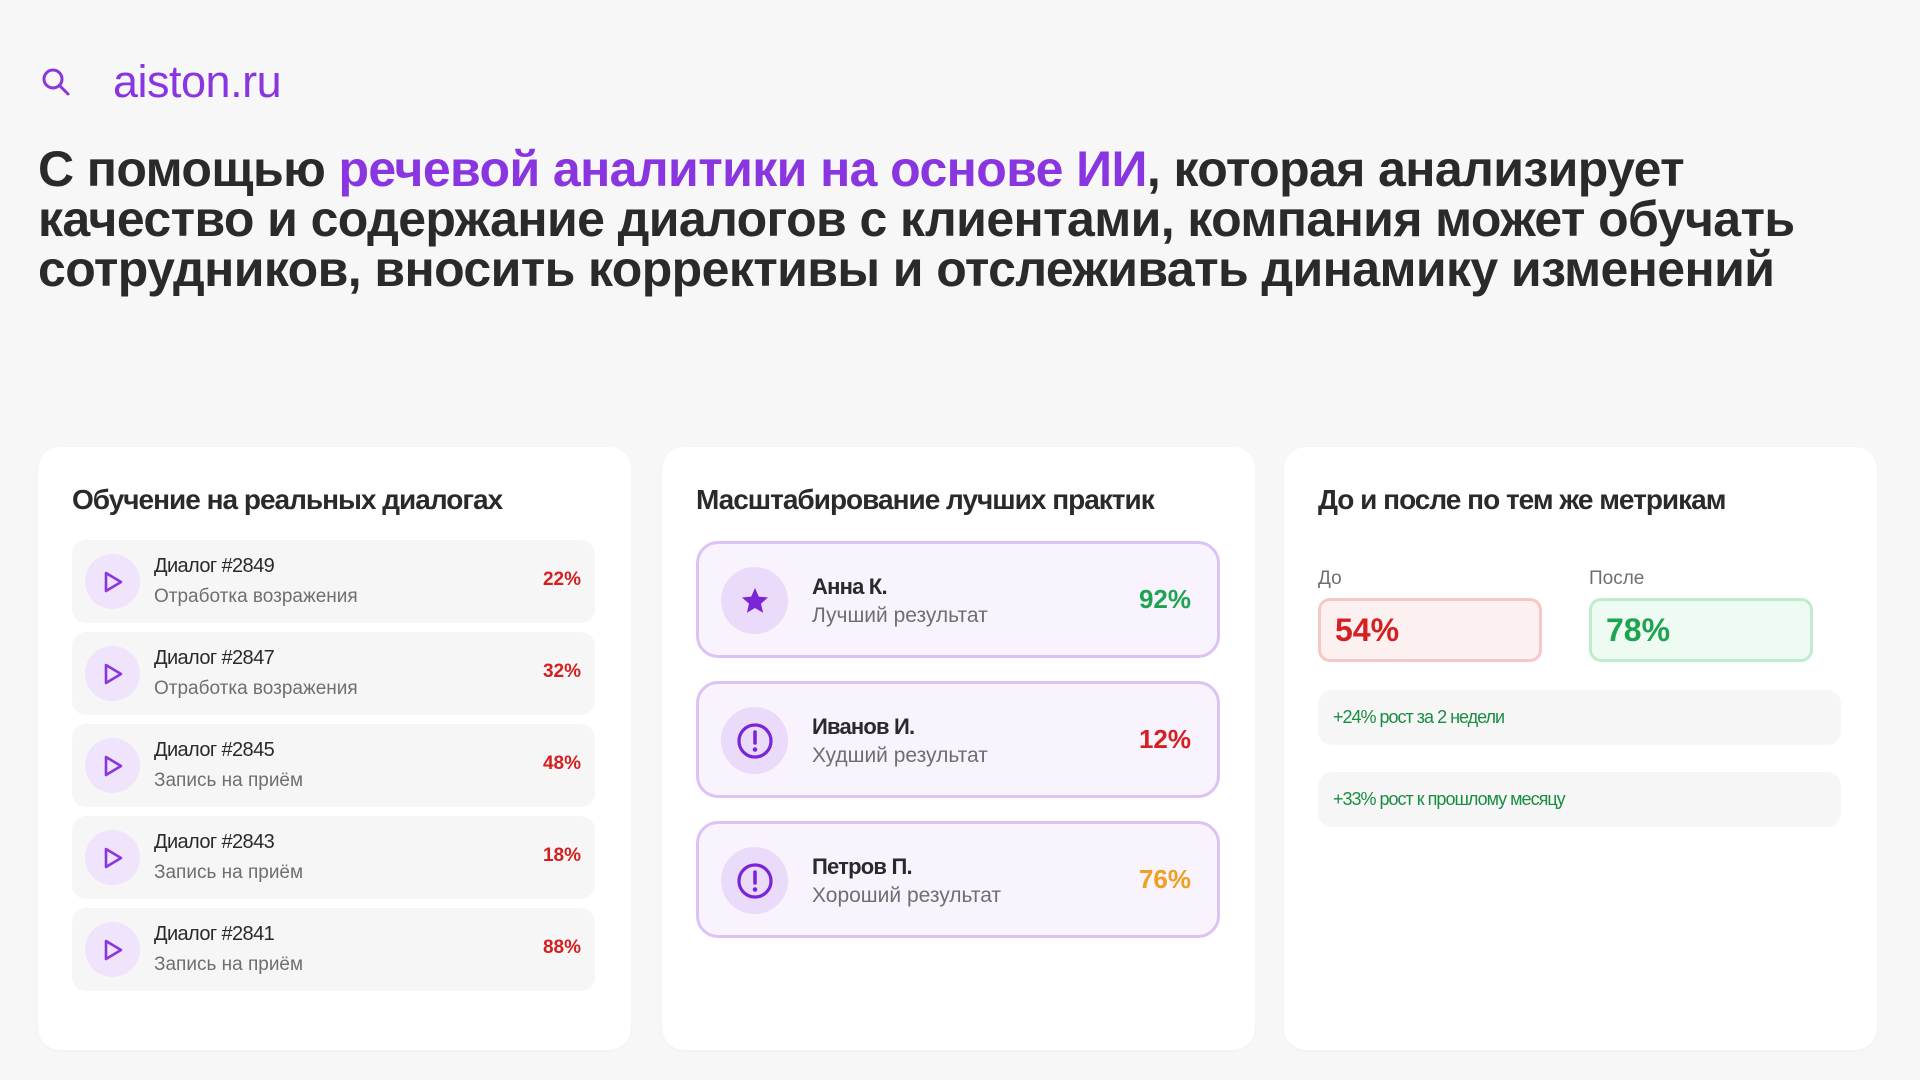 Image resolution: width=1920 pixels, height=1080 pixels. What do you see at coordinates (333, 765) in the screenshot?
I see `dialog-item: Диалог #2845 Запись на приём 48%` at bounding box center [333, 765].